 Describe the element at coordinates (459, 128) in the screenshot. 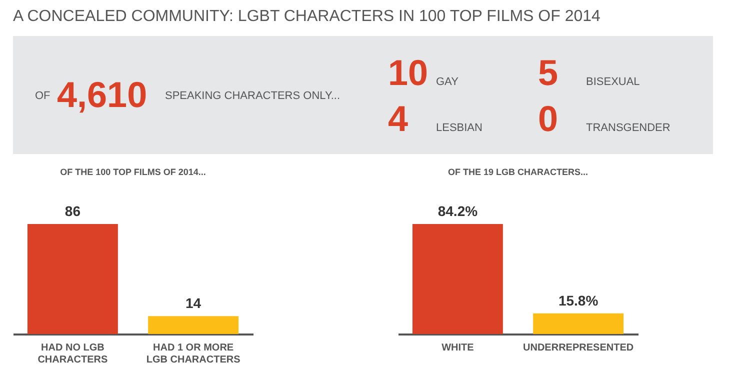

I see `category-label: LESBIAN` at that location.